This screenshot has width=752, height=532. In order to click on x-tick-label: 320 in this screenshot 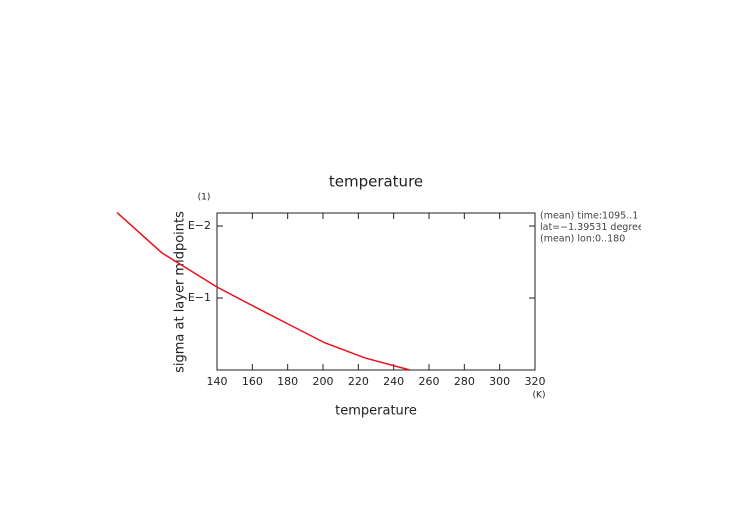, I will do `click(535, 381)`.